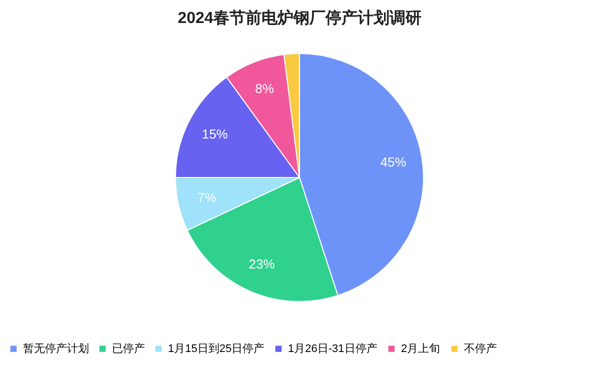 This screenshot has width=599, height=370. Describe the element at coordinates (333, 348) in the screenshot. I see `legend-label: 1月26日-31日停产` at that location.